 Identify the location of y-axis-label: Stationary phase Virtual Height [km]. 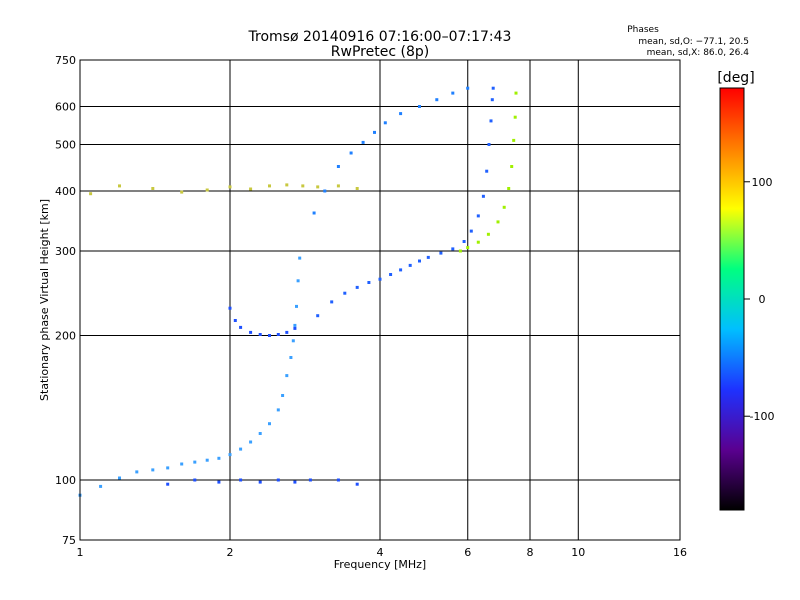
(44, 300).